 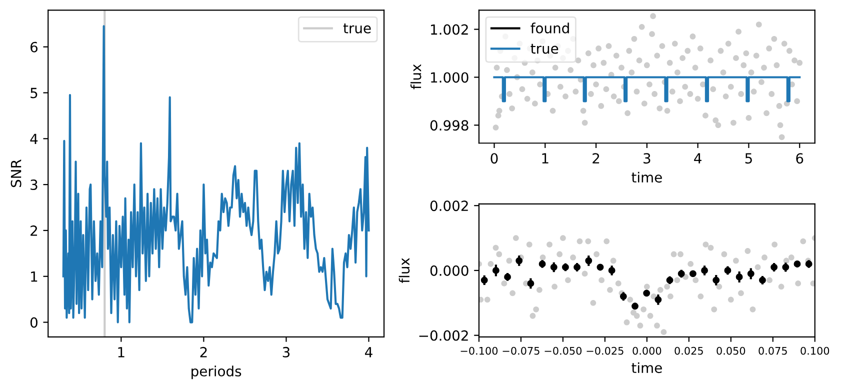 I want to click on y-tick-label: 6, so click(x=34, y=47).